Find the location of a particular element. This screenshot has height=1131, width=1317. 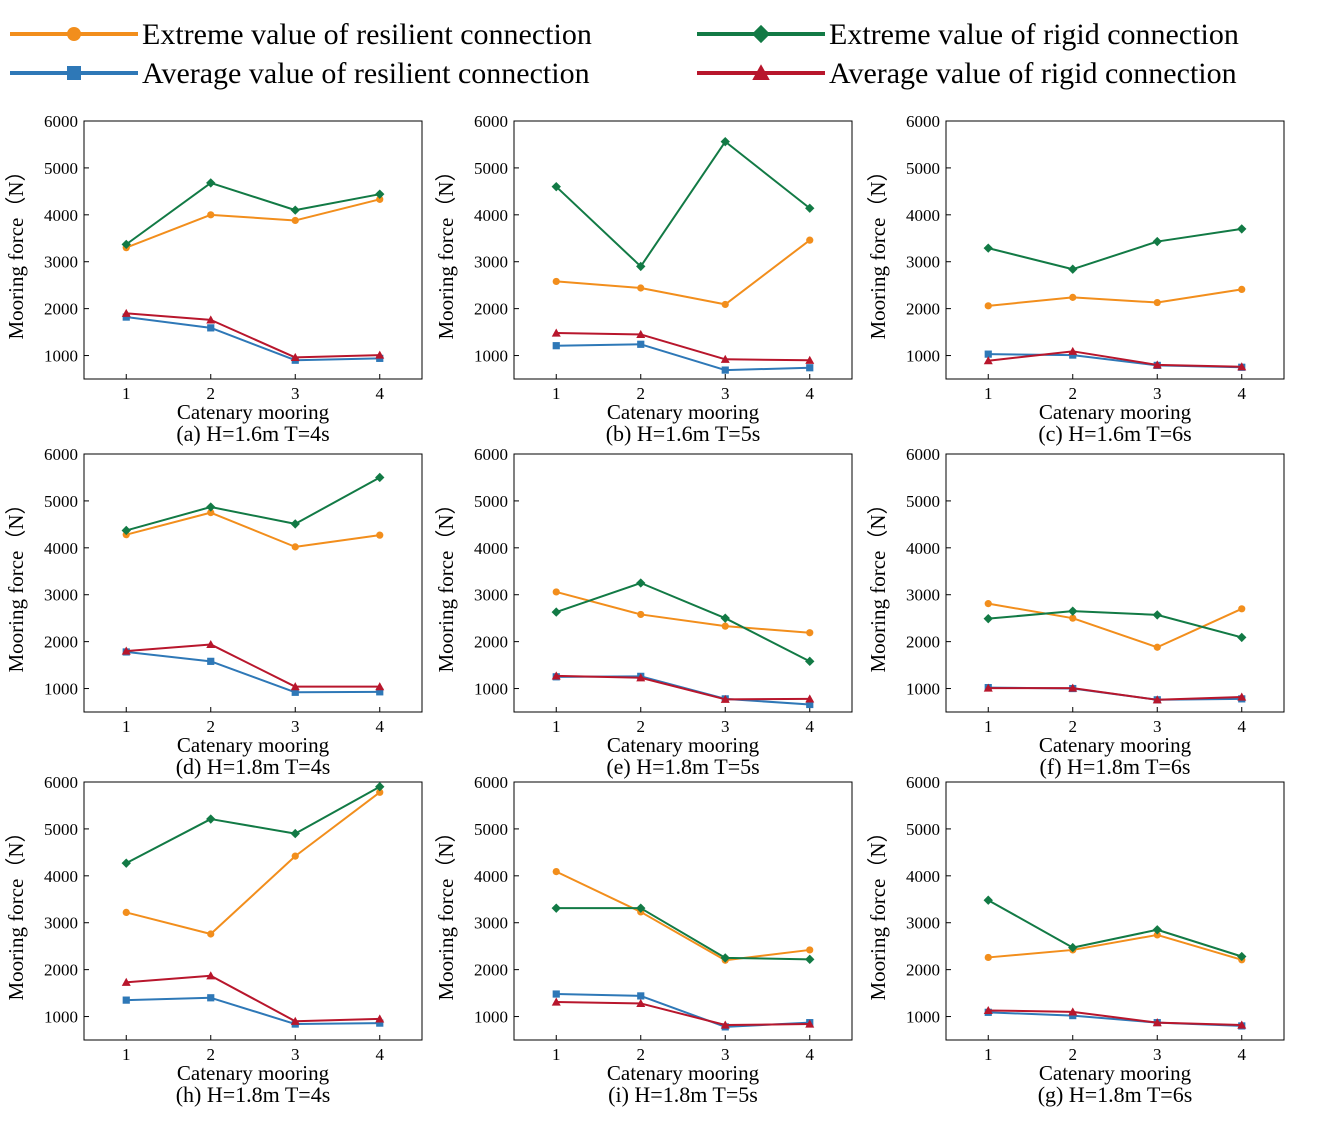

legend-marker is located at coordinates (761, 34).